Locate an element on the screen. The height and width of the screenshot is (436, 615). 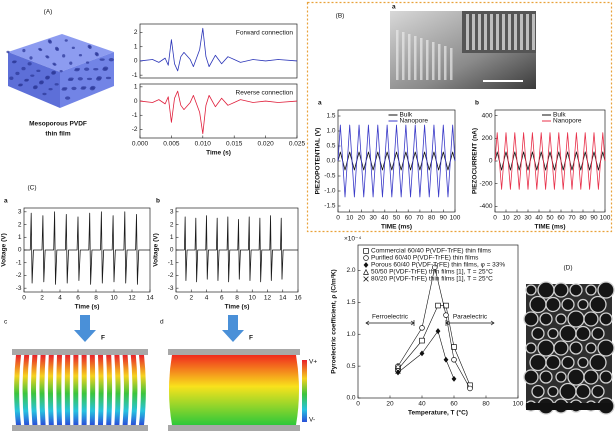
plot-frame is located at coordinates (438, 321).